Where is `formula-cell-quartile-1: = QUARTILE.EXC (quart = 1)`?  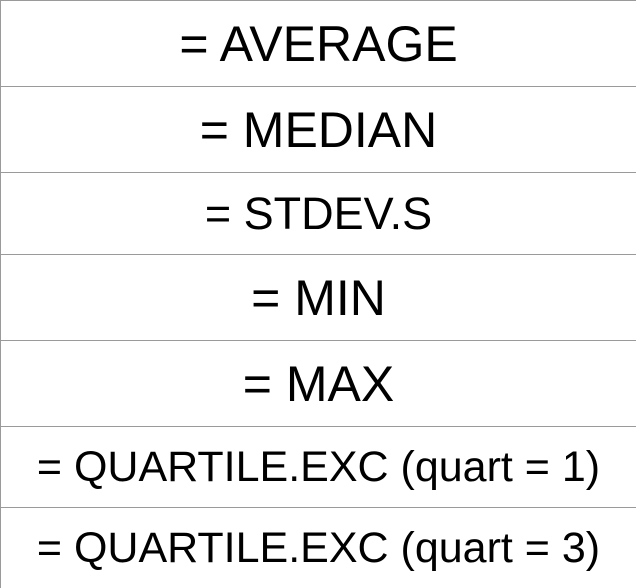 formula-cell-quartile-1: = QUARTILE.EXC (quart = 1) is located at coordinates (318, 467).